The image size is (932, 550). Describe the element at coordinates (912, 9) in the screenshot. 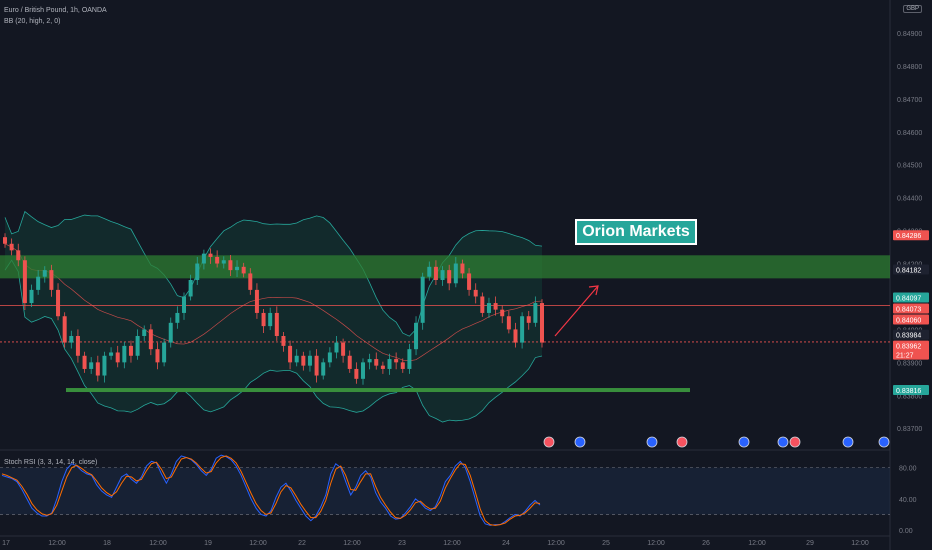

I see `currency-badge: GBP` at that location.